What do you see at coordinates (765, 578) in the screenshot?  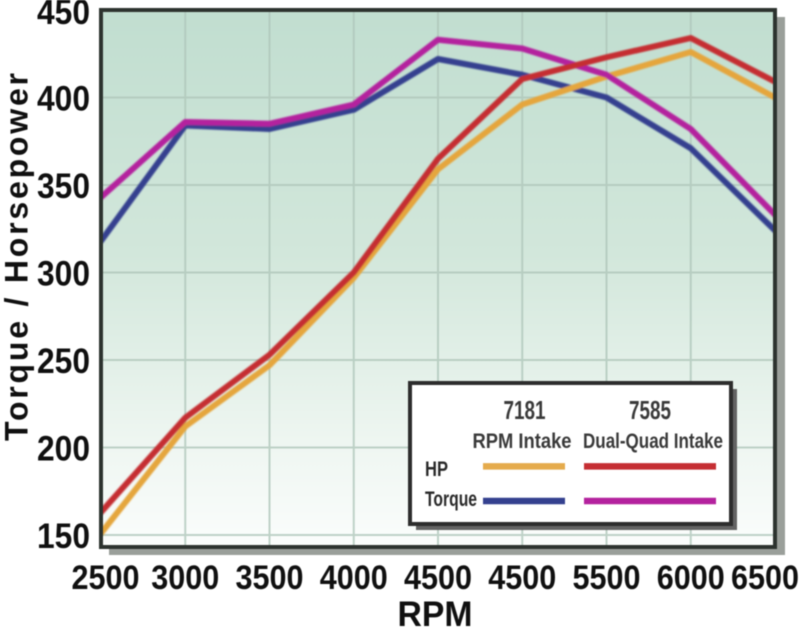 I see `svg-text: 6500` at bounding box center [765, 578].